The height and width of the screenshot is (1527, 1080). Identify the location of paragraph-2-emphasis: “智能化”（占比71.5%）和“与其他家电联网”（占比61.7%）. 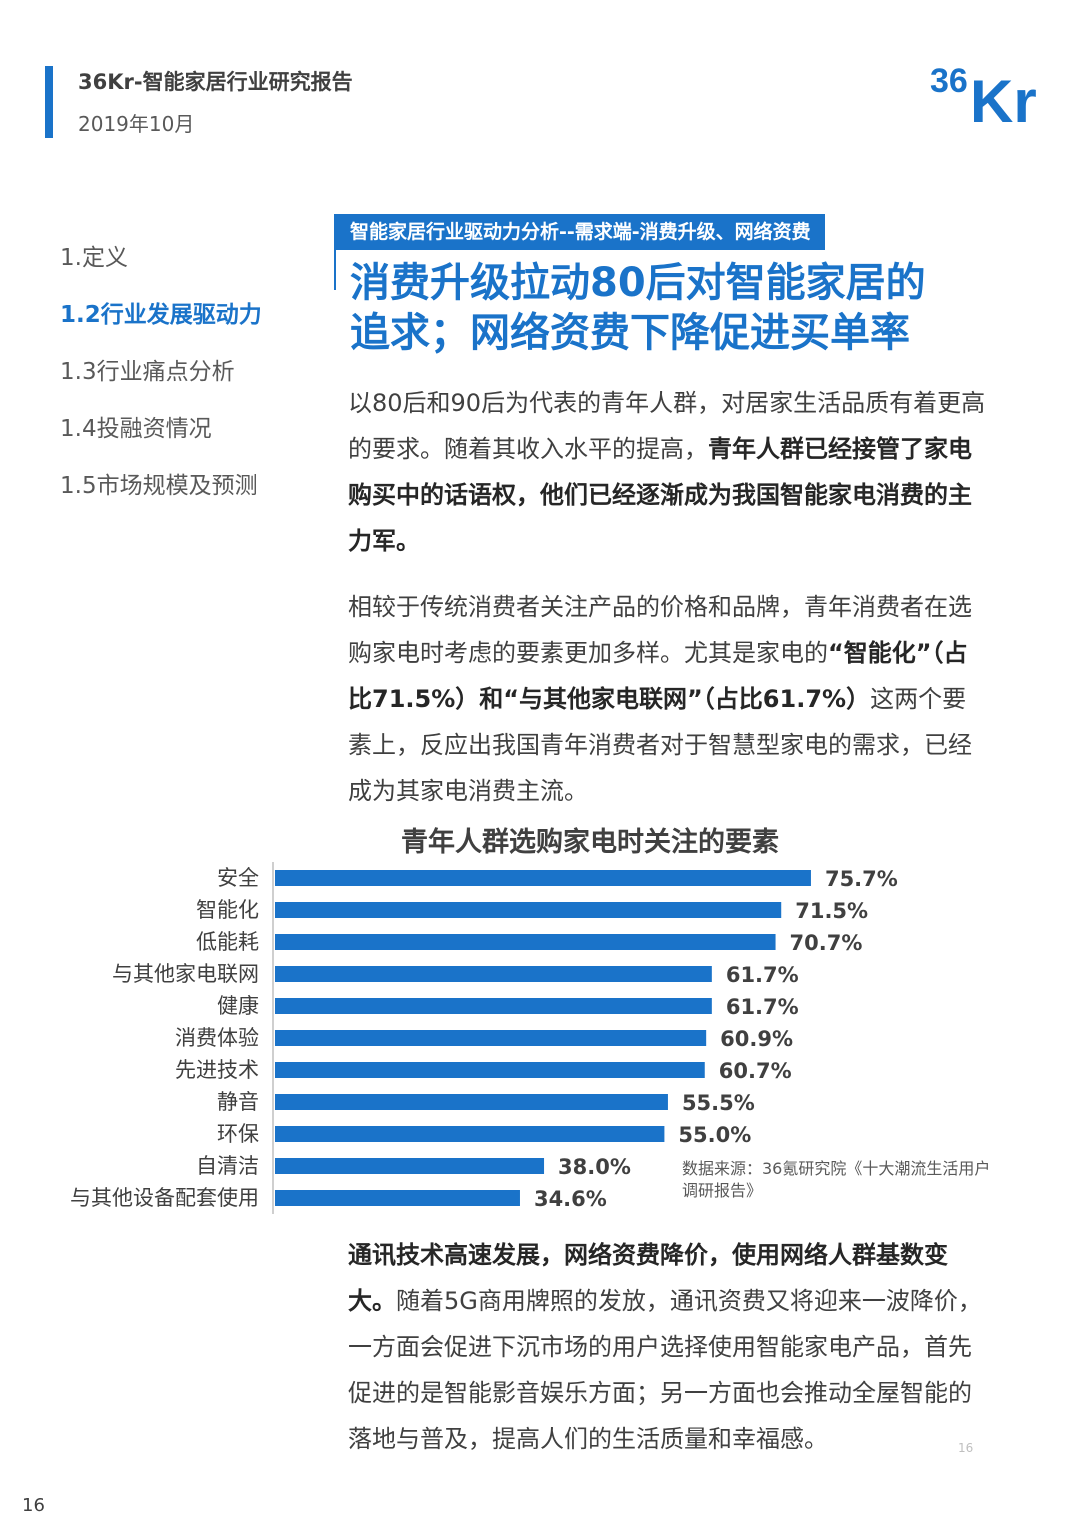
(658, 676).